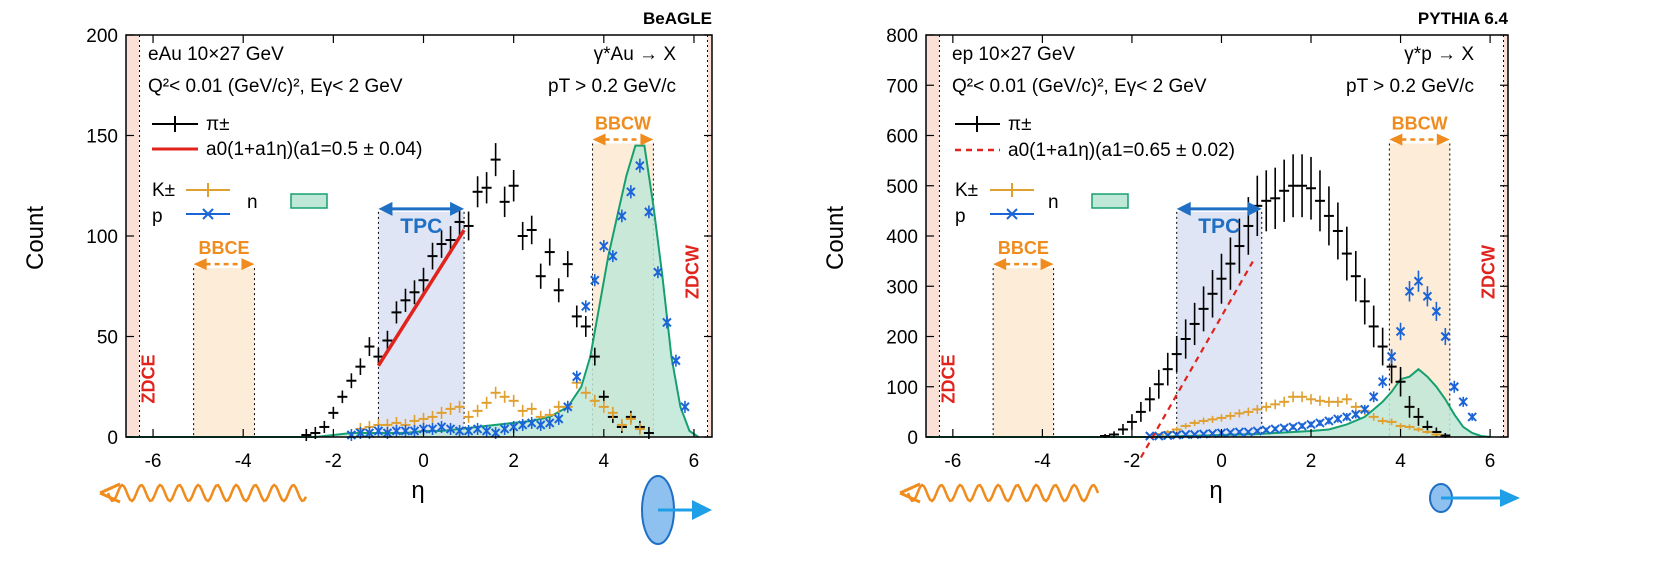 The image size is (1663, 588). Describe the element at coordinates (1196, 359) in the screenshot. I see `pythia-fit-line` at that location.